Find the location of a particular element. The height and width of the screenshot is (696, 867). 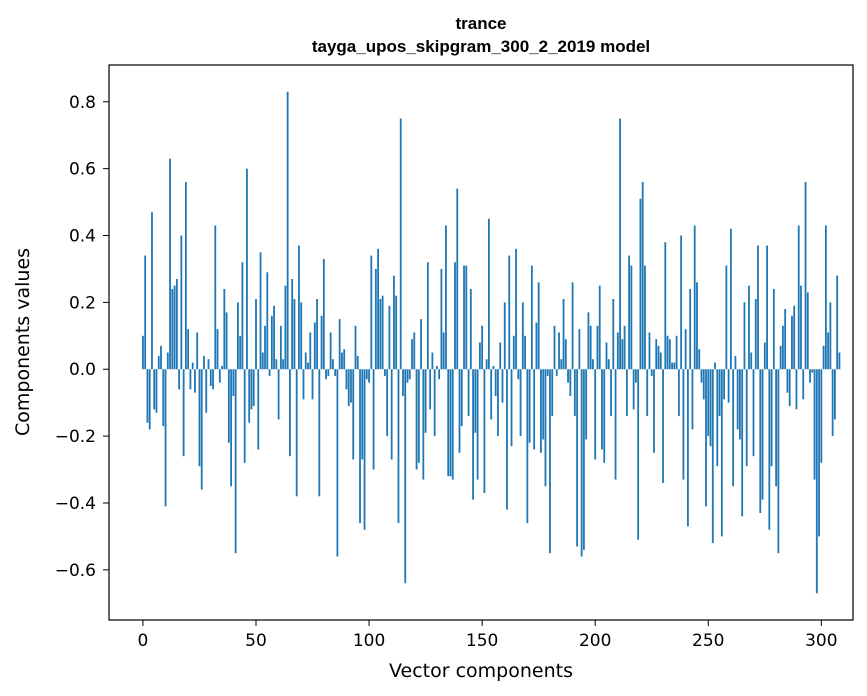

x-tick-label: 100 is located at coordinates (369, 641).